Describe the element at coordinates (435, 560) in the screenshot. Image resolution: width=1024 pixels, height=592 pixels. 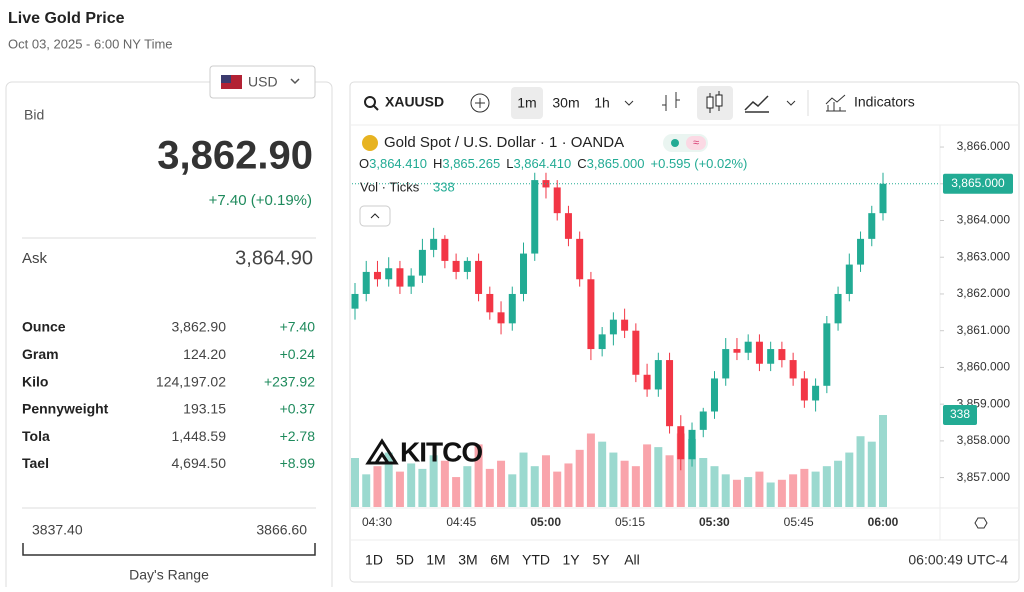
I see `range-button: 1M` at that location.